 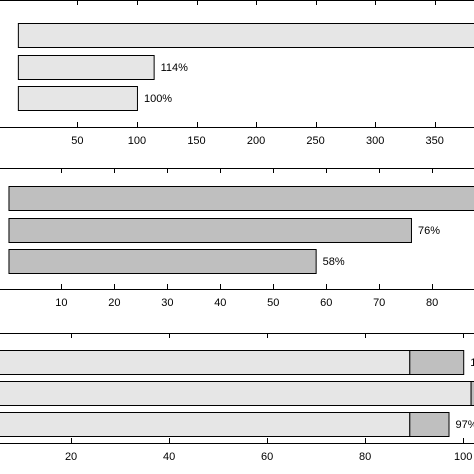 What do you see at coordinates (220, 303) in the screenshot?
I see `panel-2-tick-label: 40` at bounding box center [220, 303].